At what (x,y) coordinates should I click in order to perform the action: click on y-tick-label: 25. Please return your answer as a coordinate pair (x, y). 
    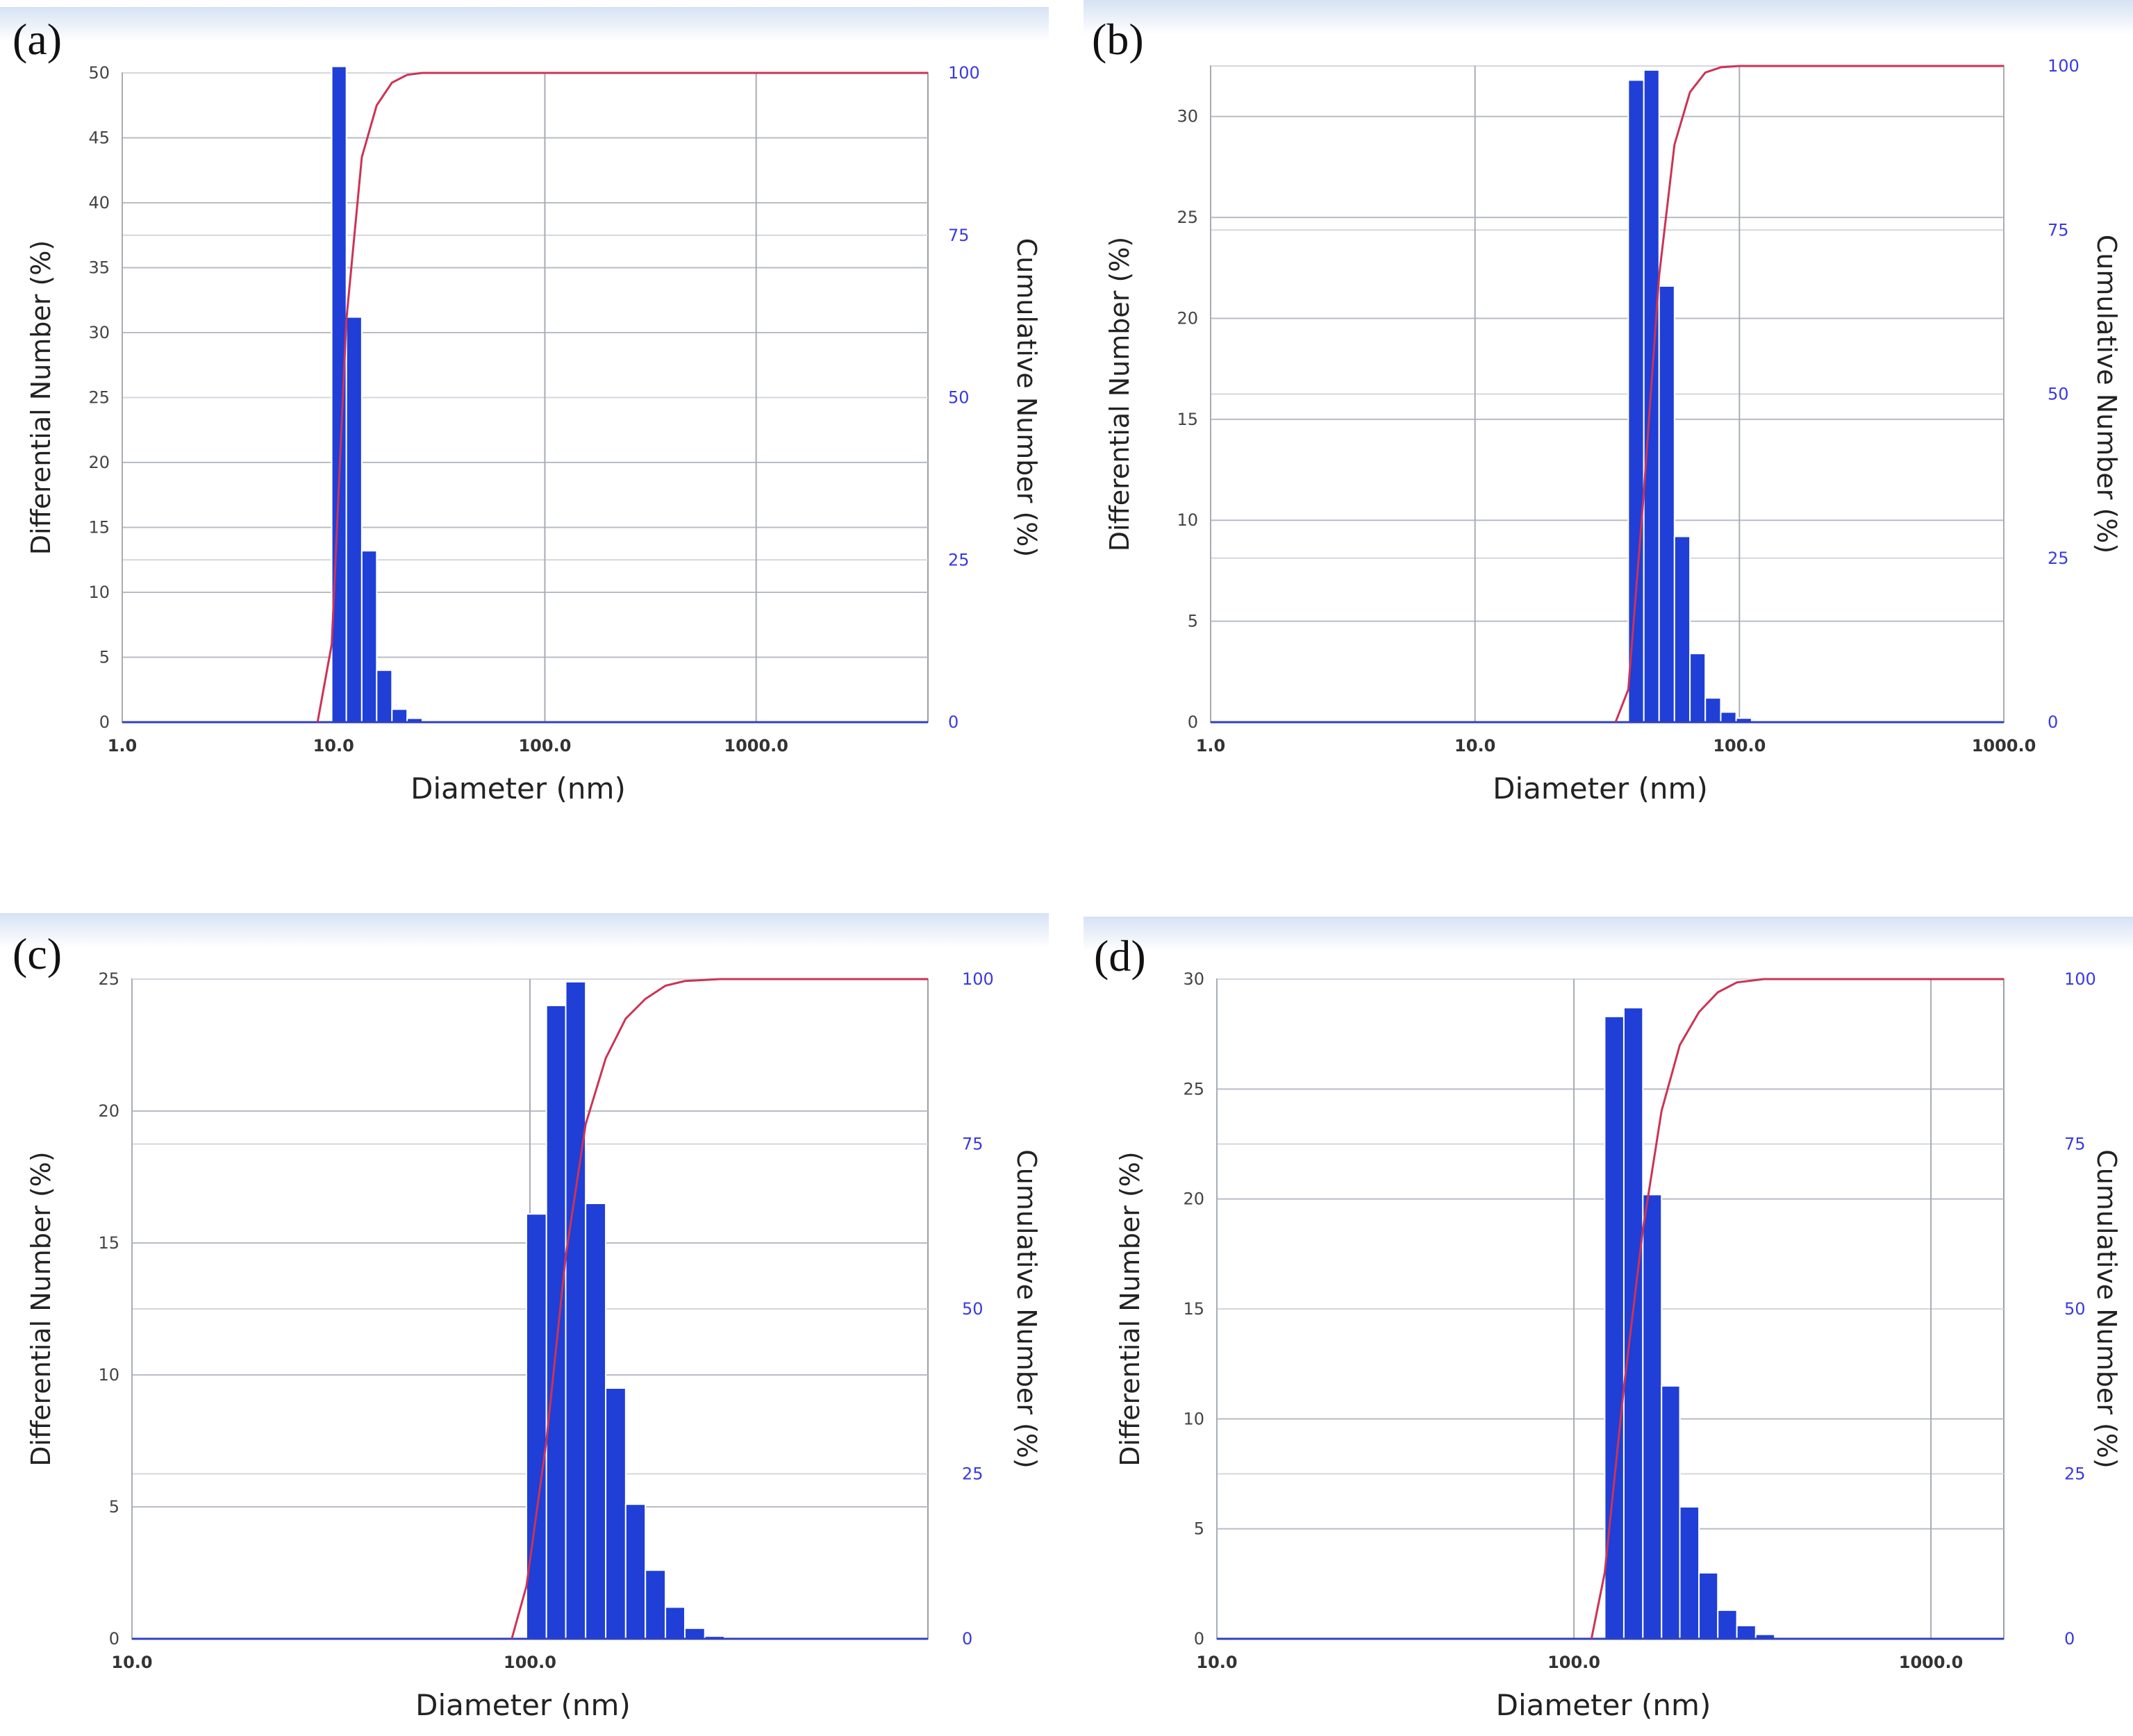
    Looking at the image, I should click on (109, 979).